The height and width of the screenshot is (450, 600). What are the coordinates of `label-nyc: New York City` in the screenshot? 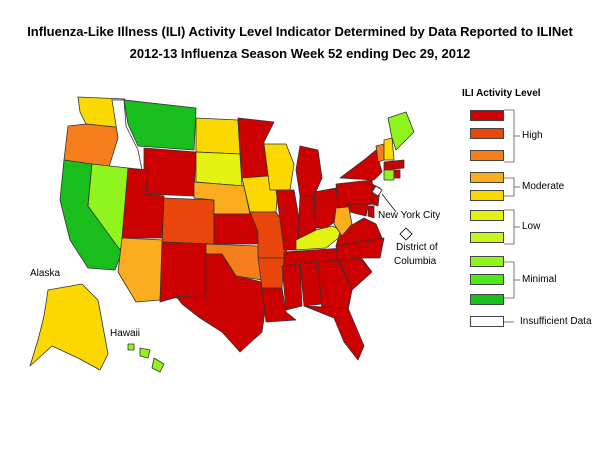 It's located at (409, 215).